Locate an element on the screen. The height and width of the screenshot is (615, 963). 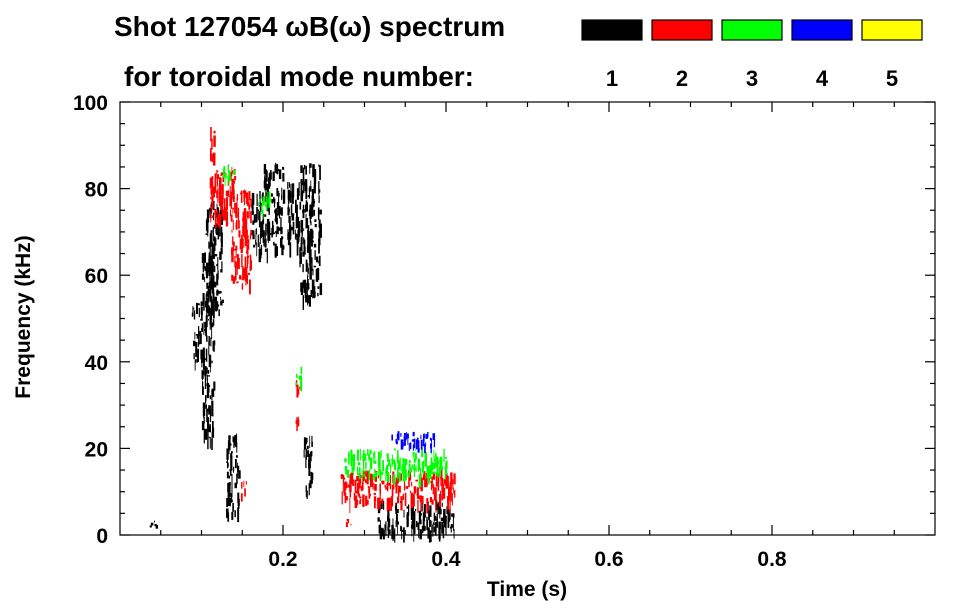
legend-label-mode-3: 3 is located at coordinates (752, 78).